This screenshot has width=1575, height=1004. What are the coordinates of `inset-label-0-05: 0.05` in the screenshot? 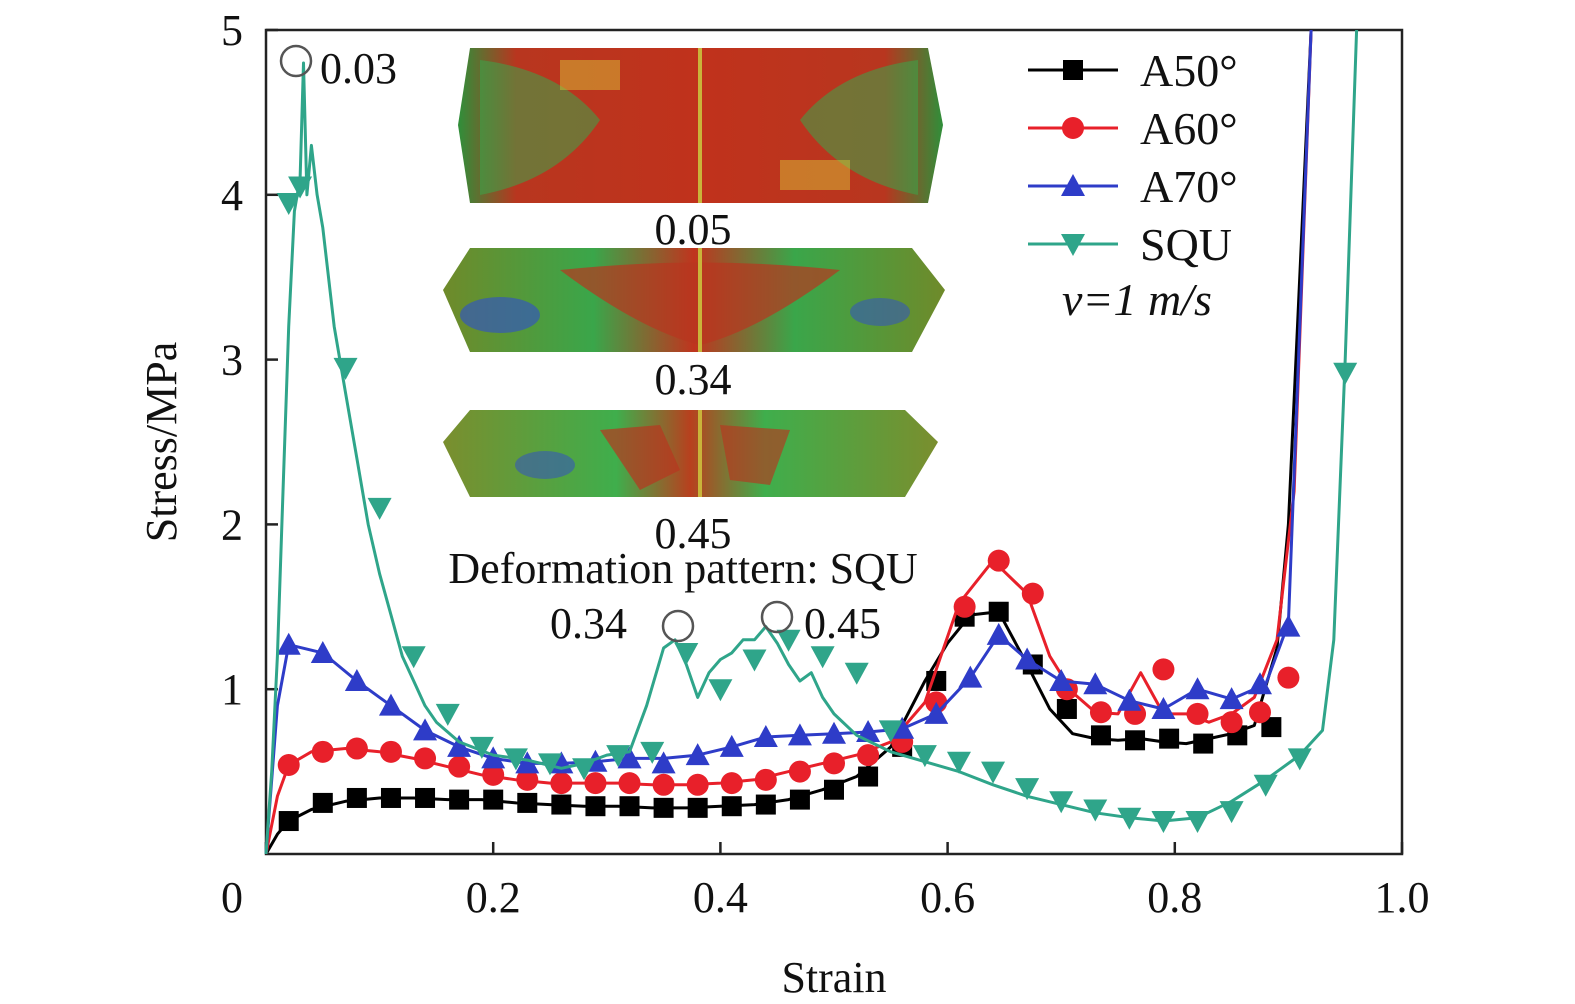 It's located at (693, 229).